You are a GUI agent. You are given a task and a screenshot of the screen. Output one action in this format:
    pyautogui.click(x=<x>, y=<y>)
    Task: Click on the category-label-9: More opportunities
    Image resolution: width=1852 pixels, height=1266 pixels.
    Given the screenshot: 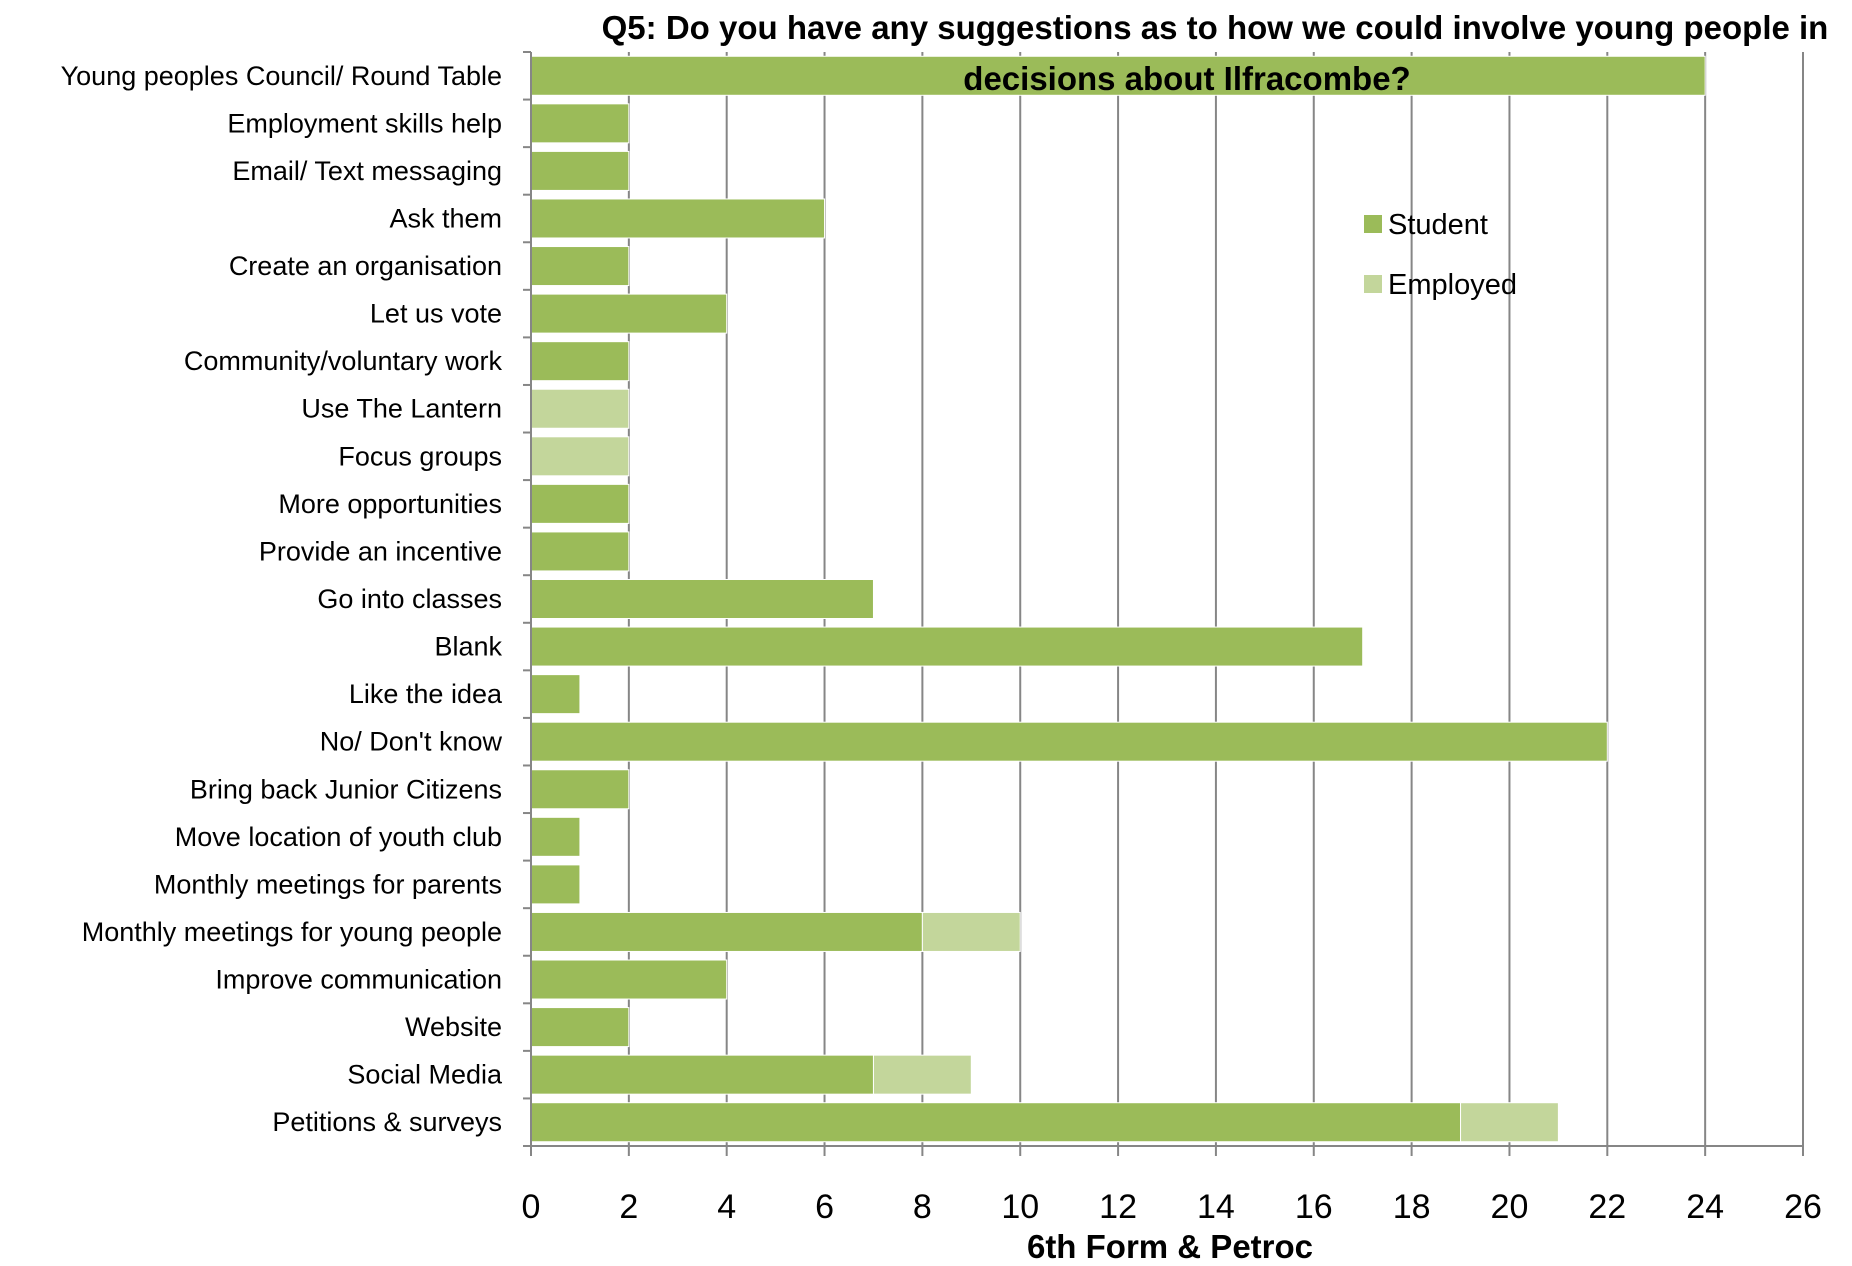 What is the action you would take?
    pyautogui.click(x=390, y=504)
    